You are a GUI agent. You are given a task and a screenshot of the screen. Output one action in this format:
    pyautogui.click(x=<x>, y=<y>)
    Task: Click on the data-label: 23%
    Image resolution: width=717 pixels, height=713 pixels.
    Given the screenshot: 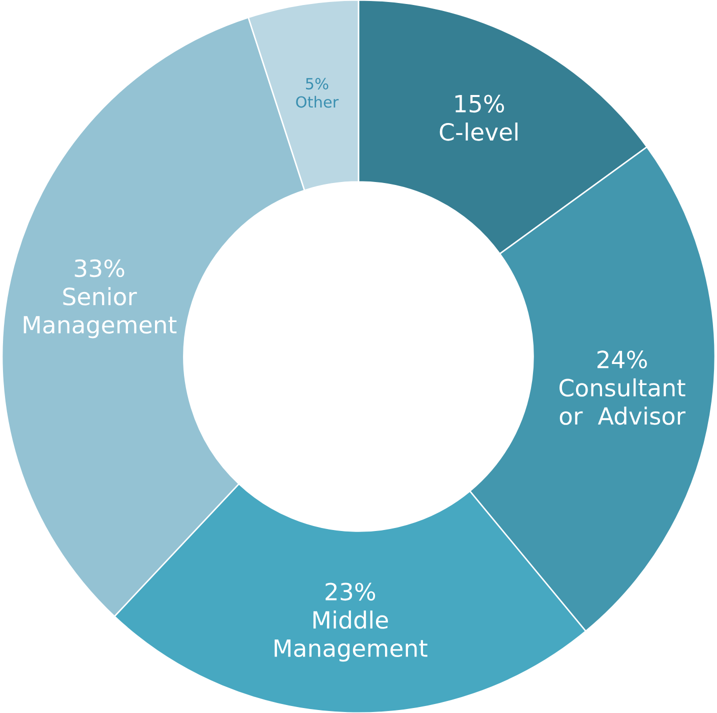 What is the action you would take?
    pyautogui.click(x=351, y=591)
    